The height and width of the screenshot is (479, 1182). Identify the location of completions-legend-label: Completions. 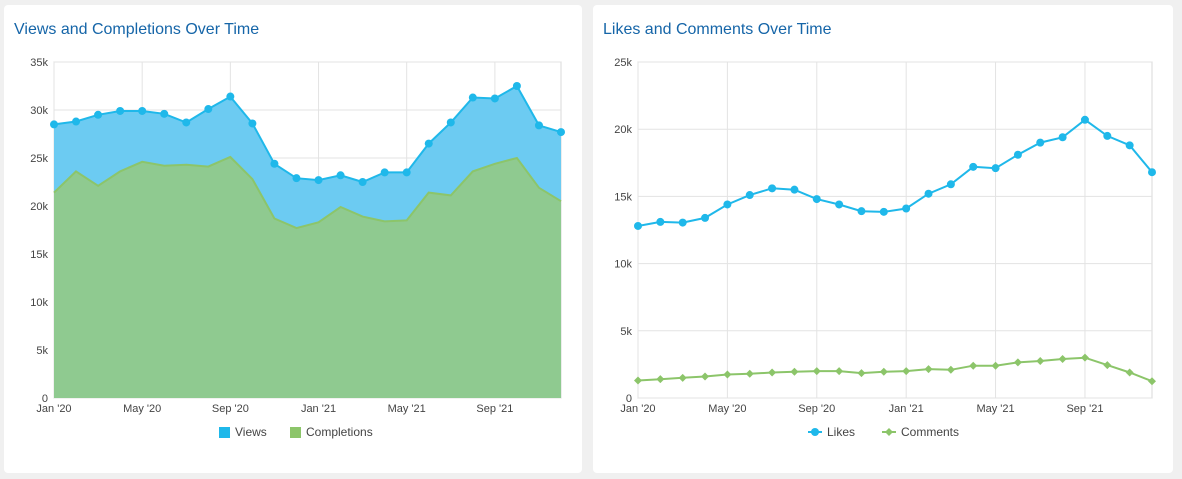
(339, 432).